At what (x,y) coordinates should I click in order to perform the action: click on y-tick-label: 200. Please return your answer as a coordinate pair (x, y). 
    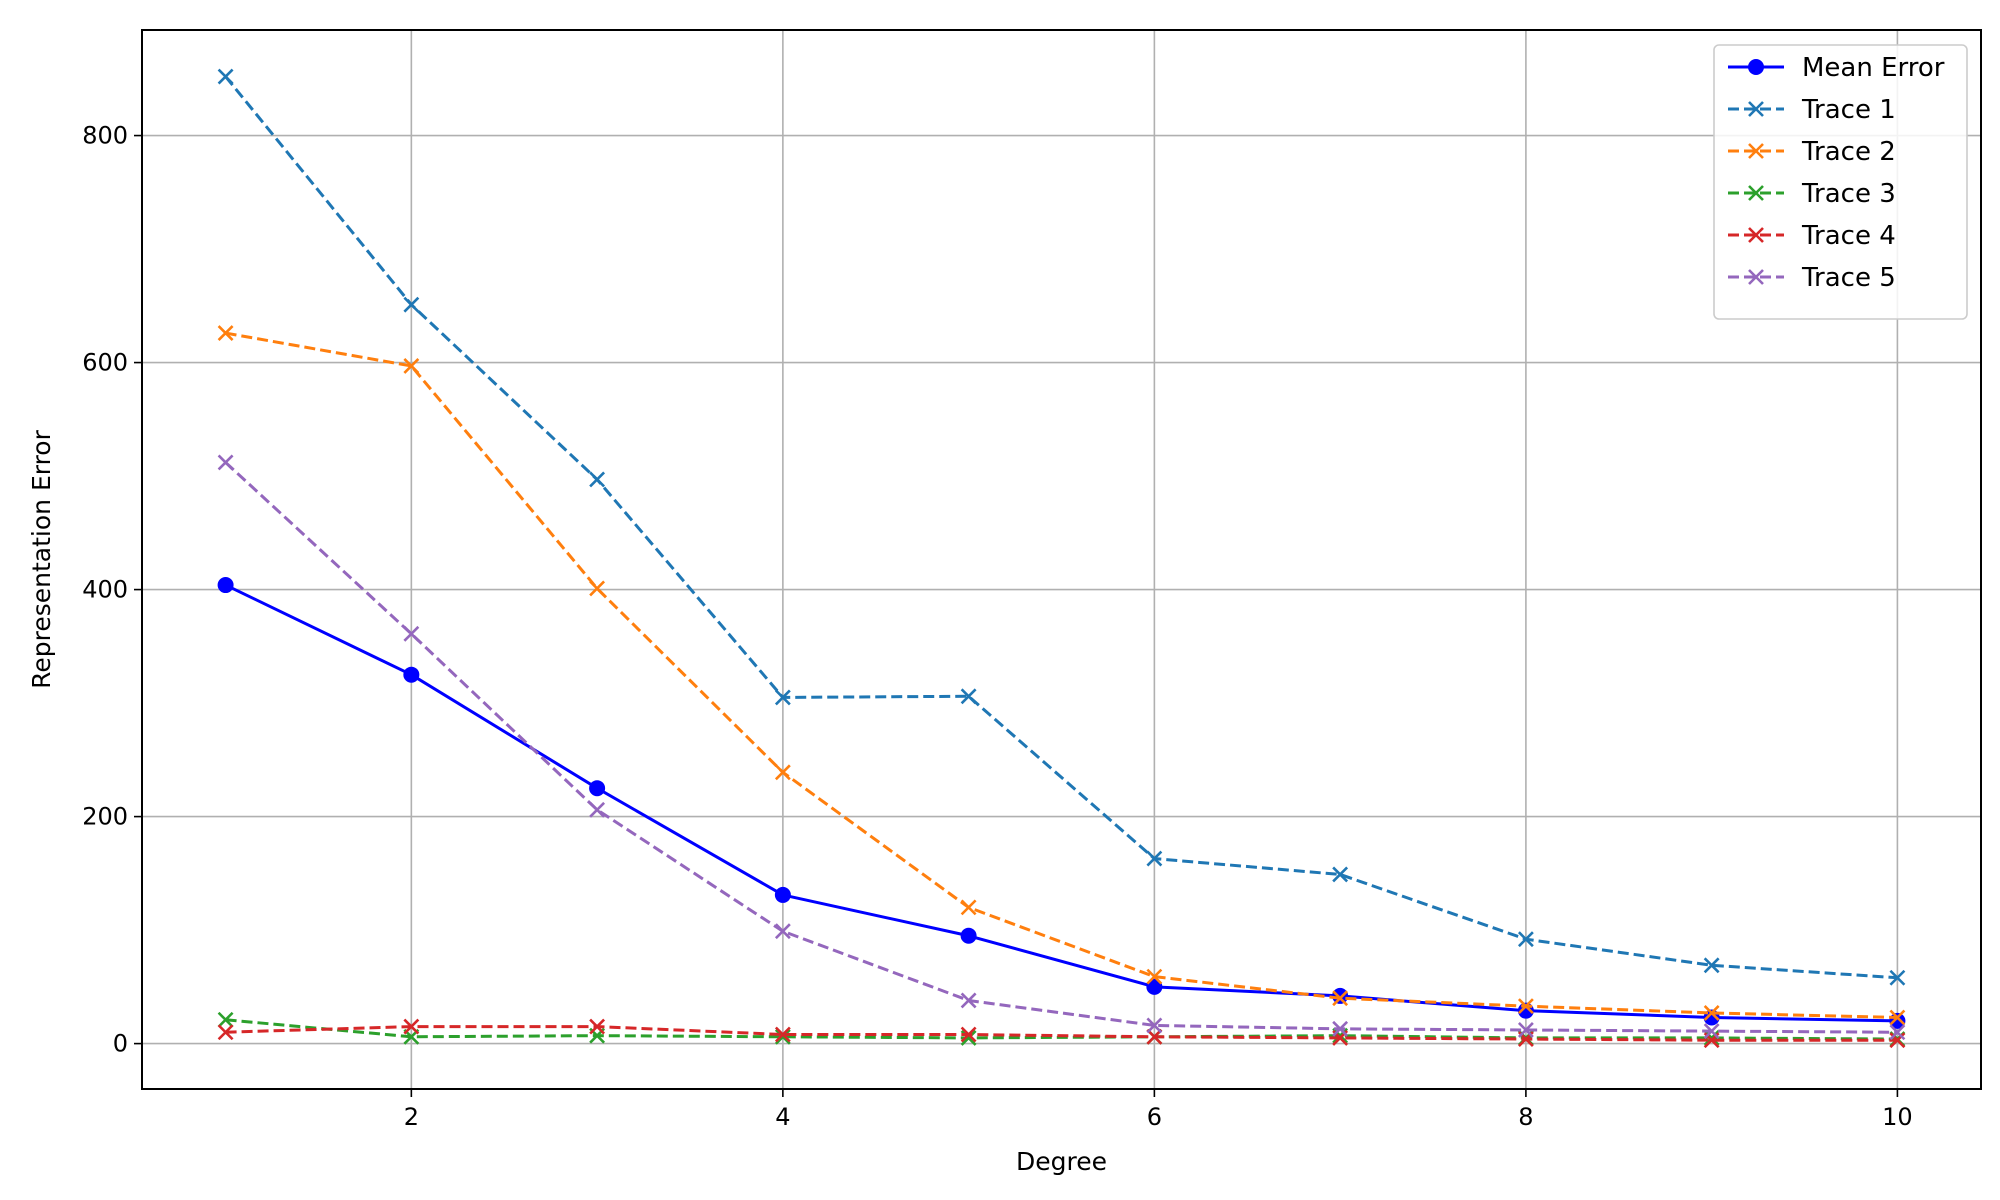
    Looking at the image, I should click on (105, 817).